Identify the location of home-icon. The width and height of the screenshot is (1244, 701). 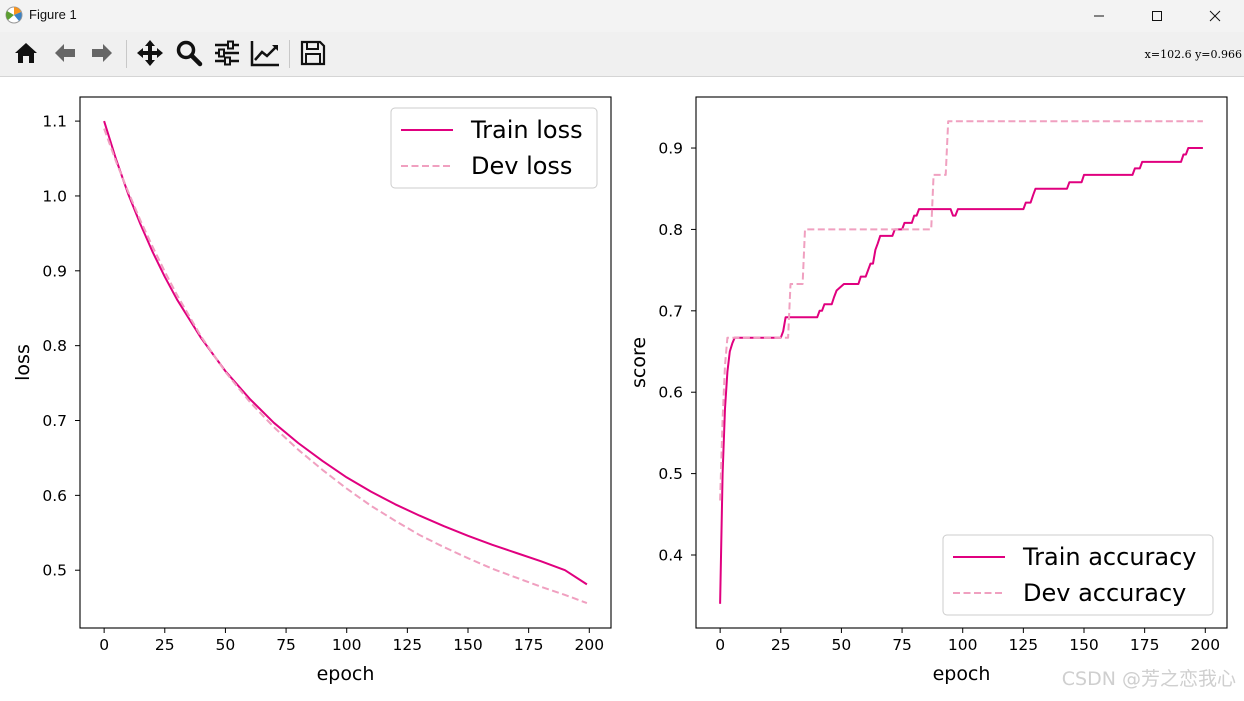
(26, 53).